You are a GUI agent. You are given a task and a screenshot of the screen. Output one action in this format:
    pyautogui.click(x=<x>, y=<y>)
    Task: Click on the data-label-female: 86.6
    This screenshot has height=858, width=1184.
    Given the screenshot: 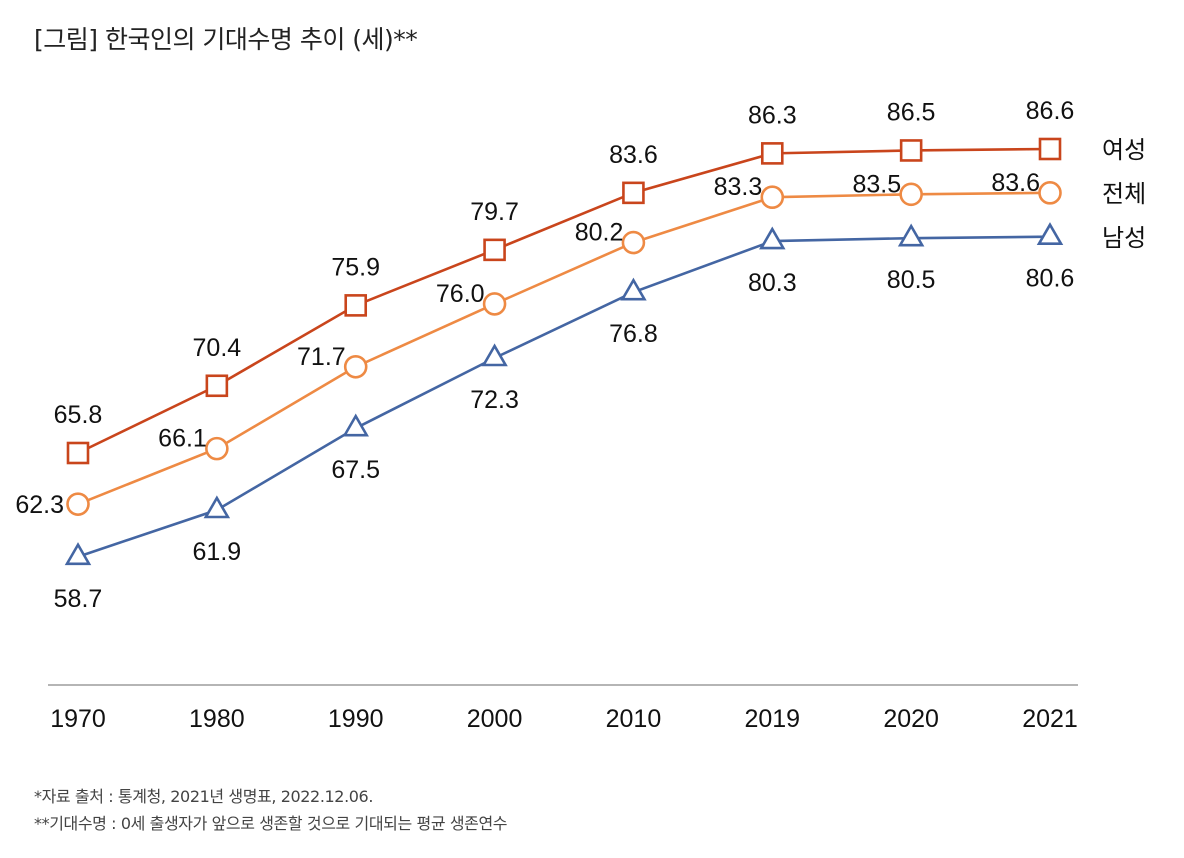 What is the action you would take?
    pyautogui.click(x=1050, y=111)
    